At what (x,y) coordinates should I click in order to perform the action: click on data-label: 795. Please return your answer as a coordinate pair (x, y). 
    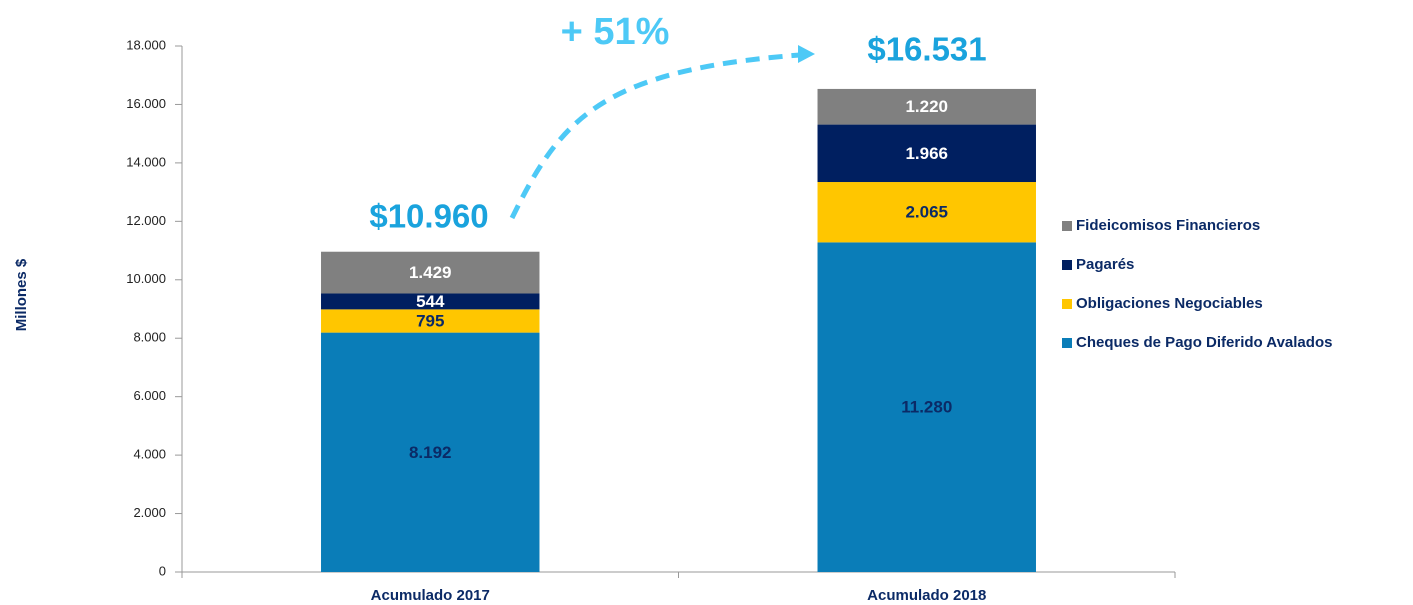
    Looking at the image, I should click on (430, 320).